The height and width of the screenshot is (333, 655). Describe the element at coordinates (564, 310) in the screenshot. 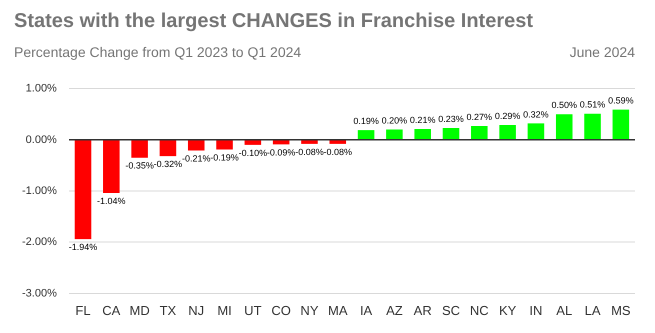

I see `x-tick-label: AL` at that location.